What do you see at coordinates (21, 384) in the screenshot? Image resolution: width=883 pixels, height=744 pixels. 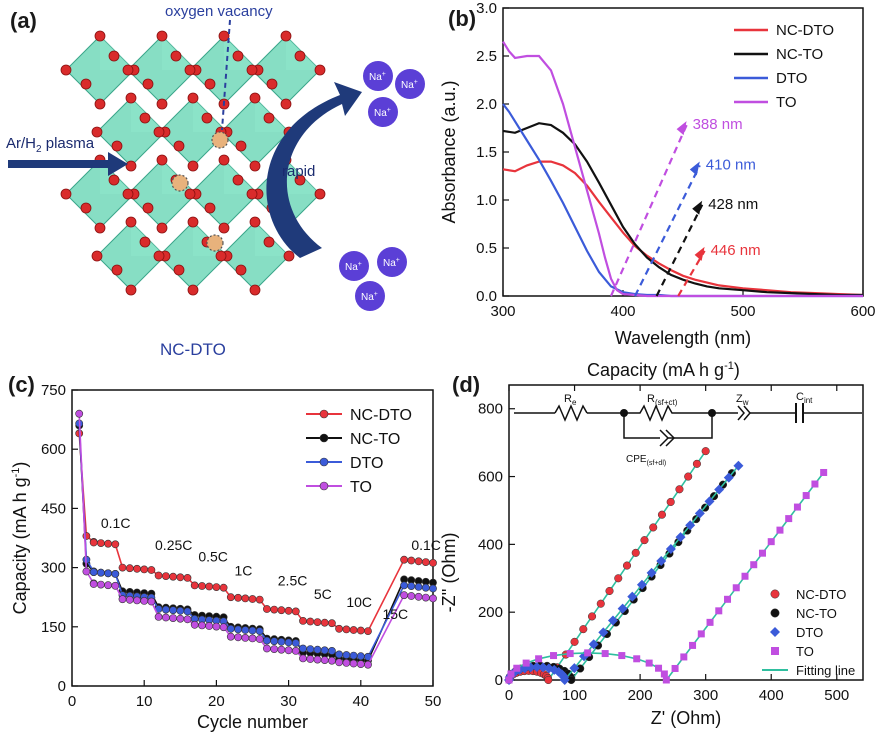 I see `panel-c-label: (c)` at bounding box center [21, 384].